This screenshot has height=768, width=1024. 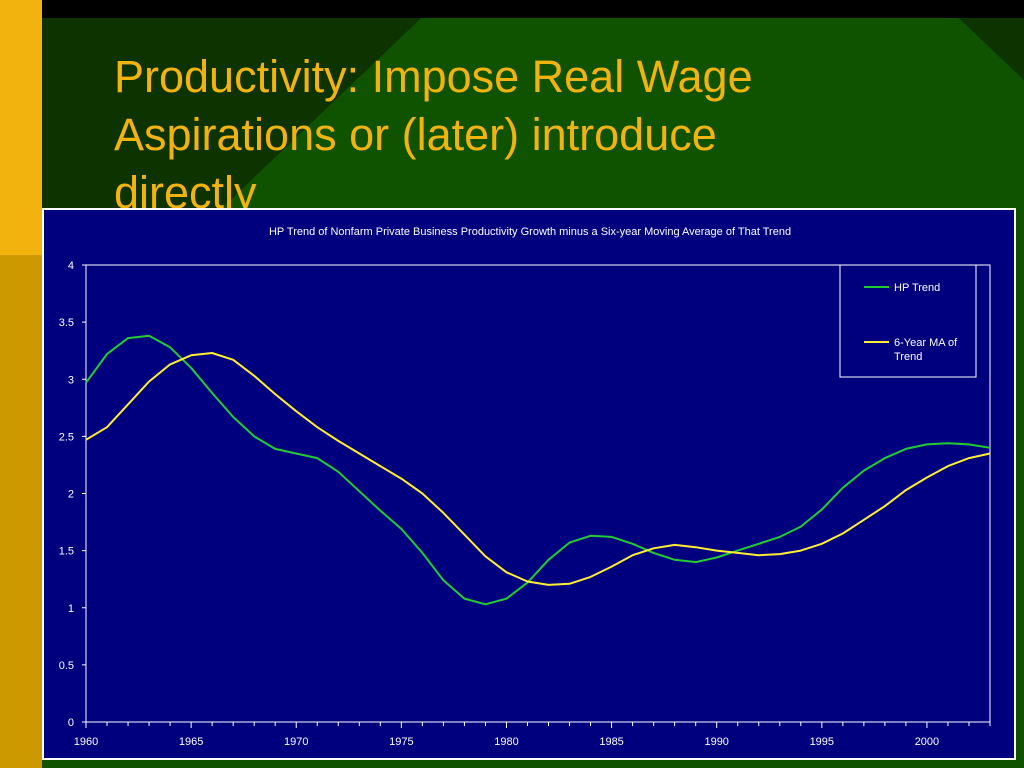 I want to click on x-tick-label: 1965, so click(x=191, y=742).